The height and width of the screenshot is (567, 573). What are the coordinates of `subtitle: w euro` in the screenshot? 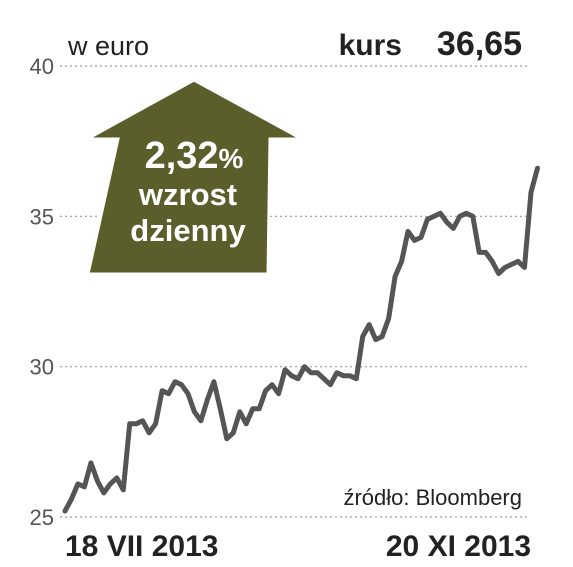 It's located at (108, 46).